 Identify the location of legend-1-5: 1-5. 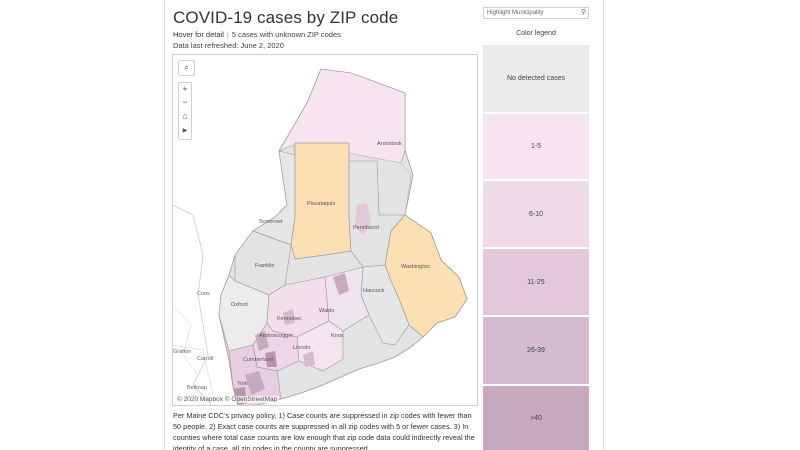
(536, 146).